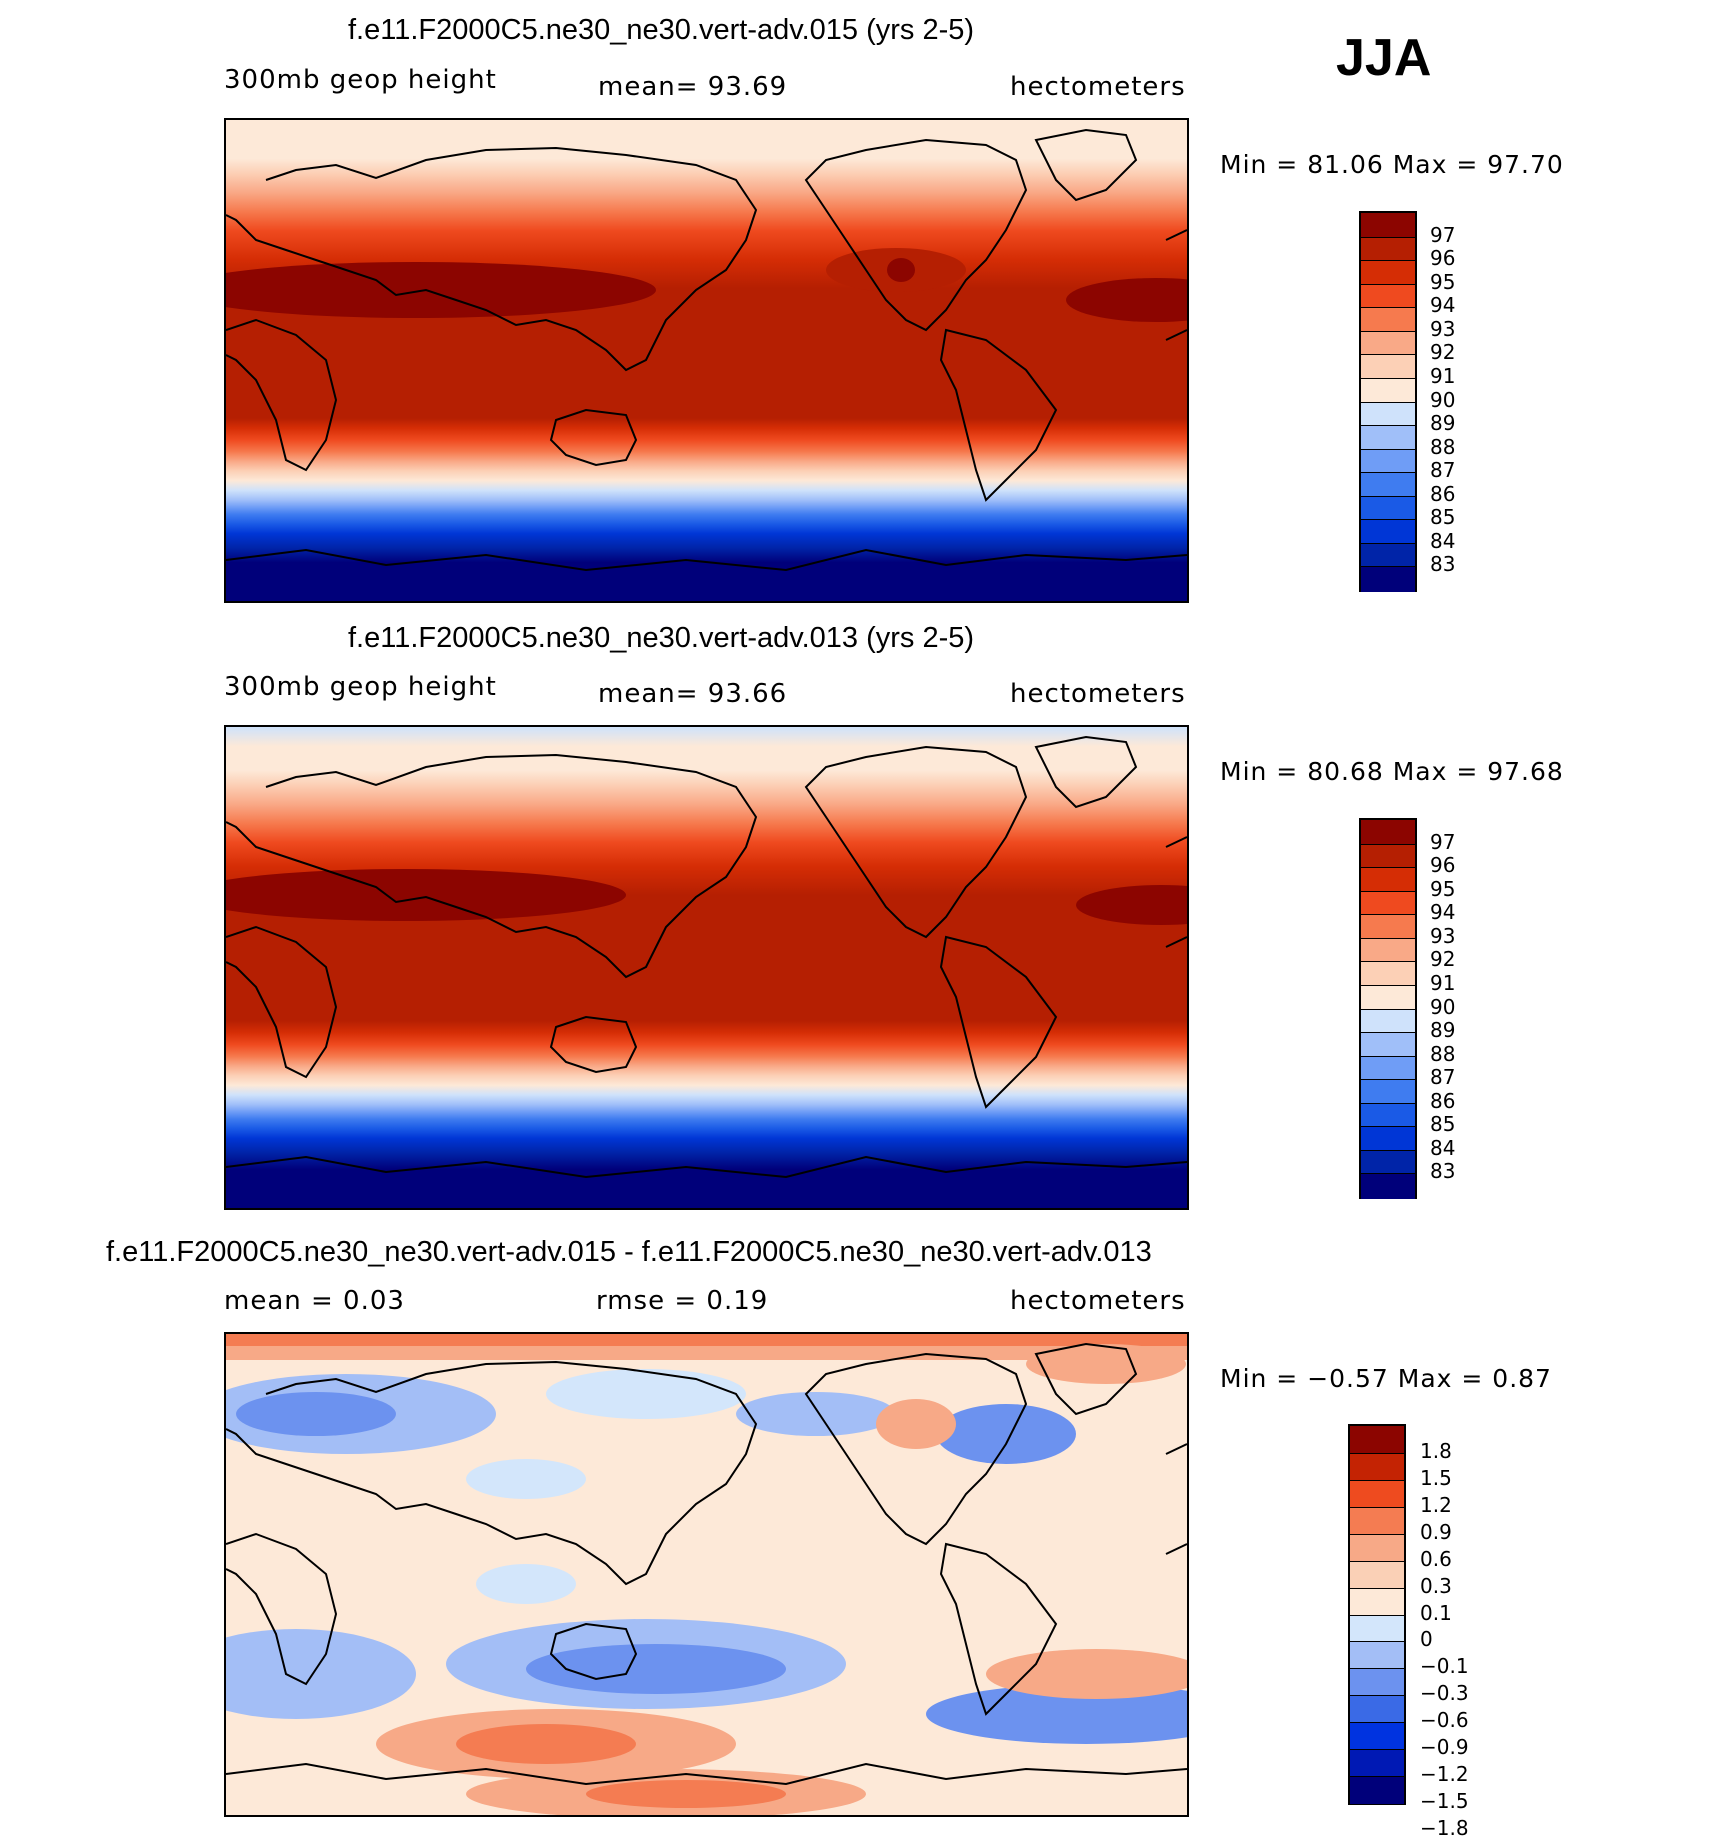 The image size is (1710, 1840). Describe the element at coordinates (1384, 58) in the screenshot. I see `season-label: JJA` at that location.